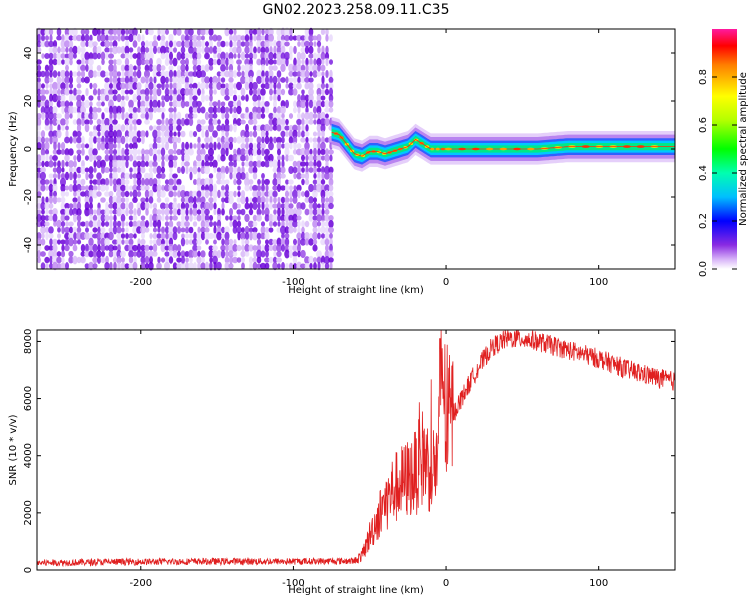  Describe the element at coordinates (140, 583) in the screenshot. I see `snr-x-tick-label: -200` at that location.